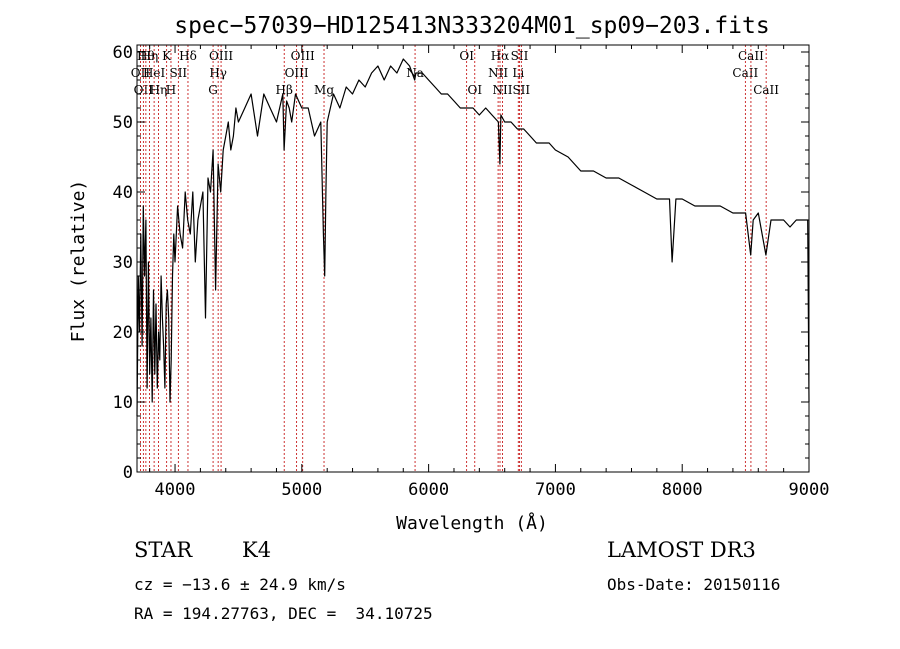  What do you see at coordinates (123, 193) in the screenshot?
I see `y-tick-label-4: 40` at bounding box center [123, 193].